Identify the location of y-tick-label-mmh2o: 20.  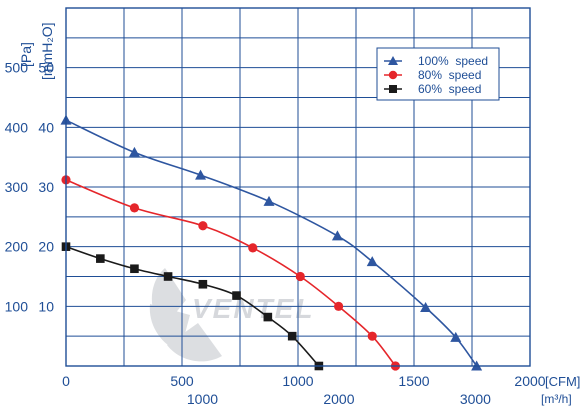
(46, 247).